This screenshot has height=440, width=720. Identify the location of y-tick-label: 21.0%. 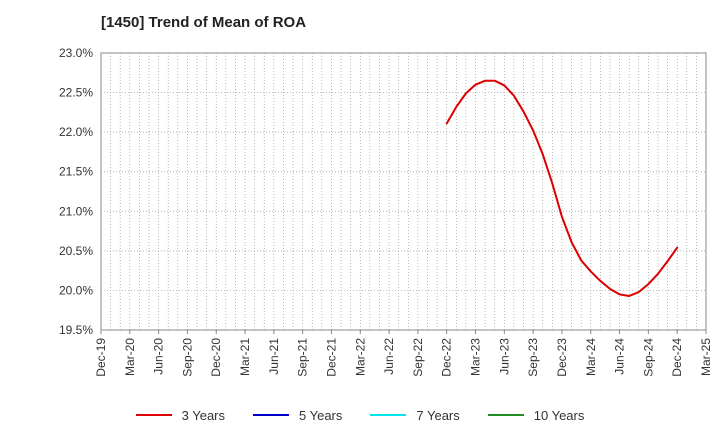
(76, 211).